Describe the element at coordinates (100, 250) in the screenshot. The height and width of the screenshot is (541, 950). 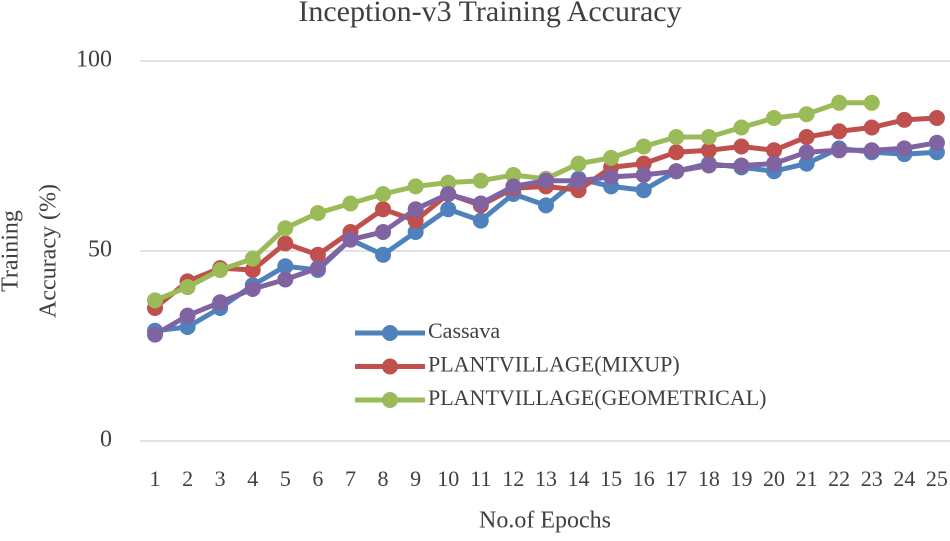
I see `y-tick-label: 50` at that location.